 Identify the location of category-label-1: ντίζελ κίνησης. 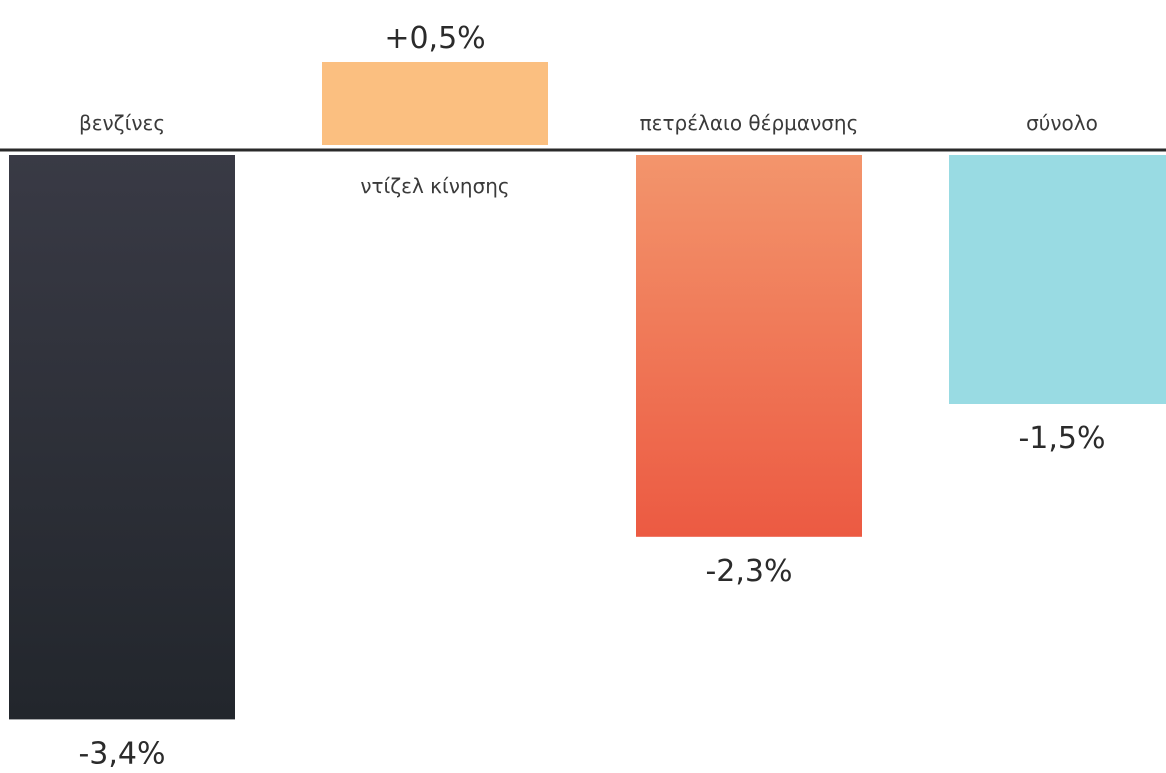
(434, 186).